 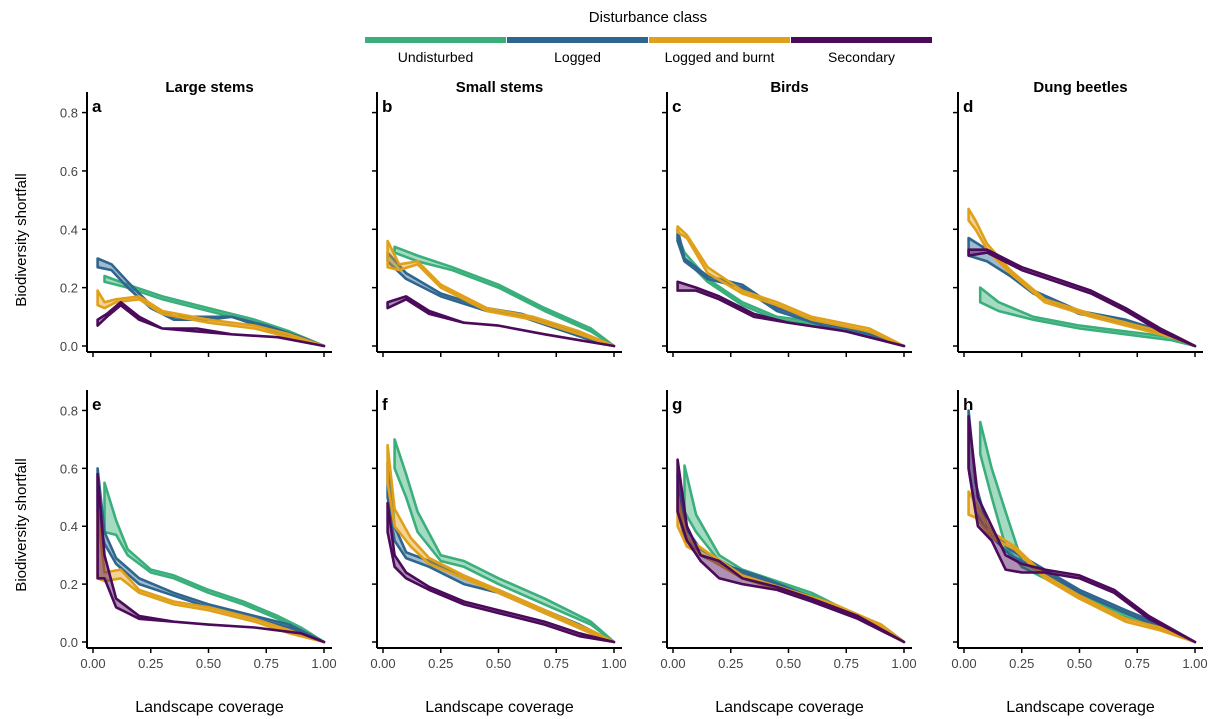 I want to click on panel-letter: e, so click(x=96, y=404).